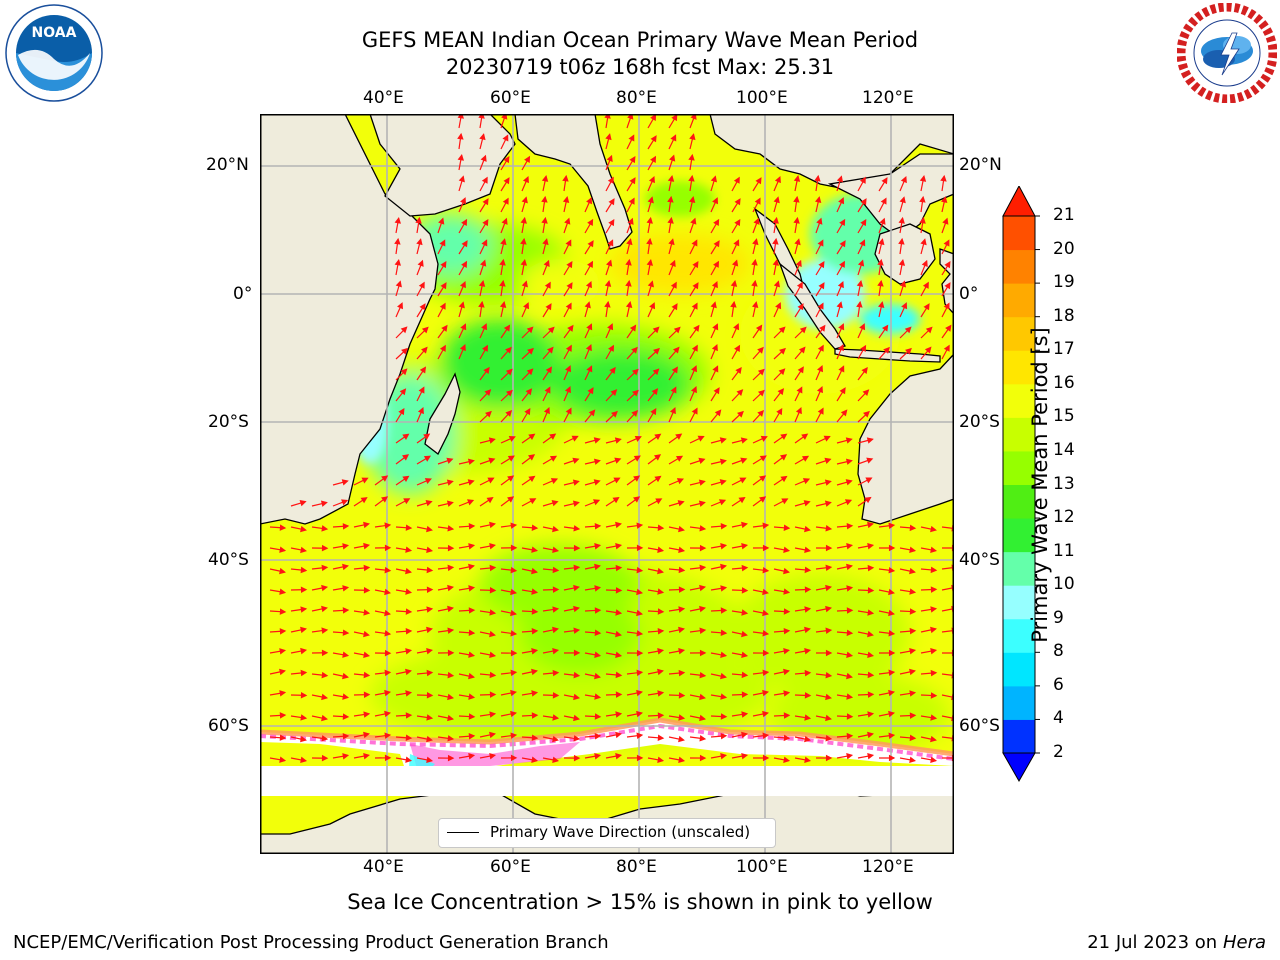 The height and width of the screenshot is (960, 1280). Describe the element at coordinates (1064, 215) in the screenshot. I see `colorbar-tick-label: 21` at that location.